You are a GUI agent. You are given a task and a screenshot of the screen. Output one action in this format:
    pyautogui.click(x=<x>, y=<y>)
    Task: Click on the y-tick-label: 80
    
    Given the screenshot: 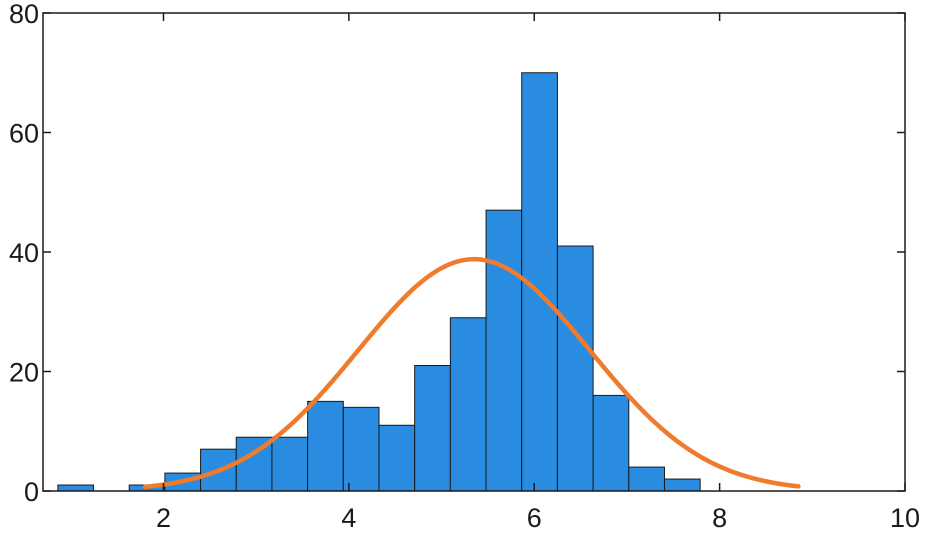 What is the action you would take?
    pyautogui.click(x=24, y=14)
    